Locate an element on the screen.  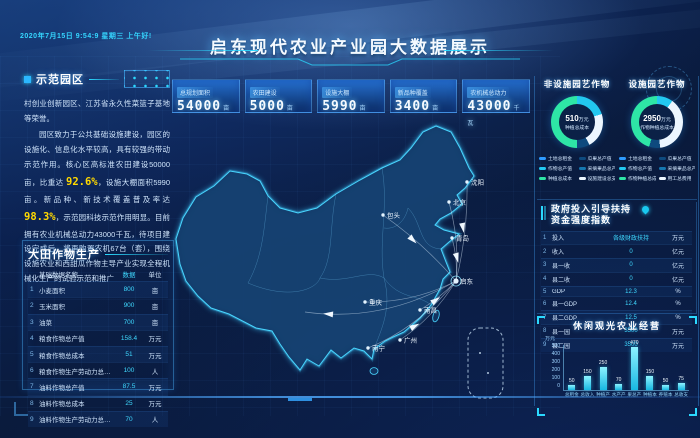
table-row: 3 县一收 0 亿元 is located at coordinates (616, 265).